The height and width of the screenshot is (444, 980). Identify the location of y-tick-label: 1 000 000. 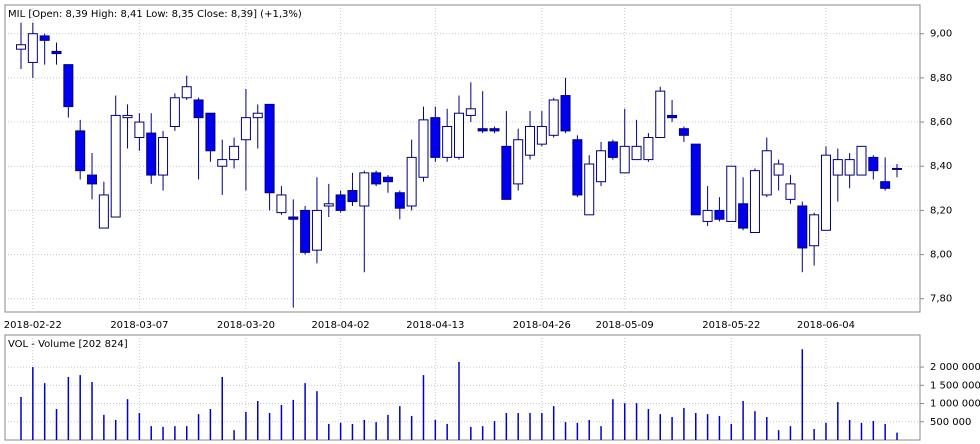
(955, 404).